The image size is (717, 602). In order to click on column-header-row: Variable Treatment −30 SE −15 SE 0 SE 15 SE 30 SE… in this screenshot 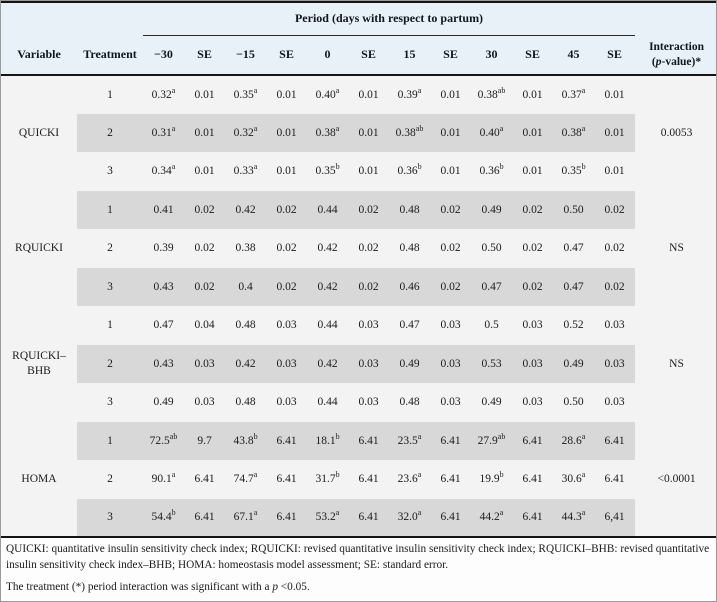, I will do `click(358, 55)`.